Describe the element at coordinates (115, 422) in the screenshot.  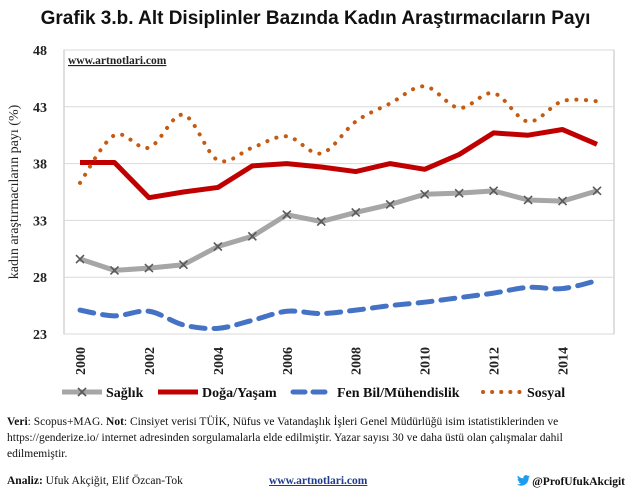
I see `note-label: Not` at that location.